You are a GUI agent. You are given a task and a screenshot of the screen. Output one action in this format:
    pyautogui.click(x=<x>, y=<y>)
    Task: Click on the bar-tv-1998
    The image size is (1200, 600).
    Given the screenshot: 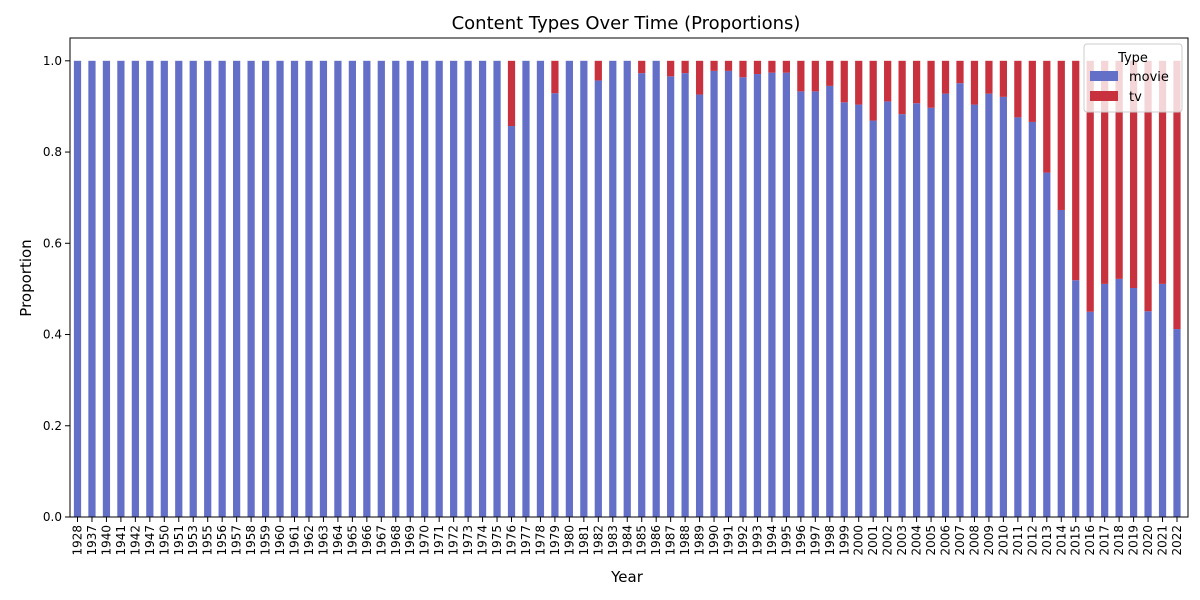 What is the action you would take?
    pyautogui.click(x=830, y=73)
    